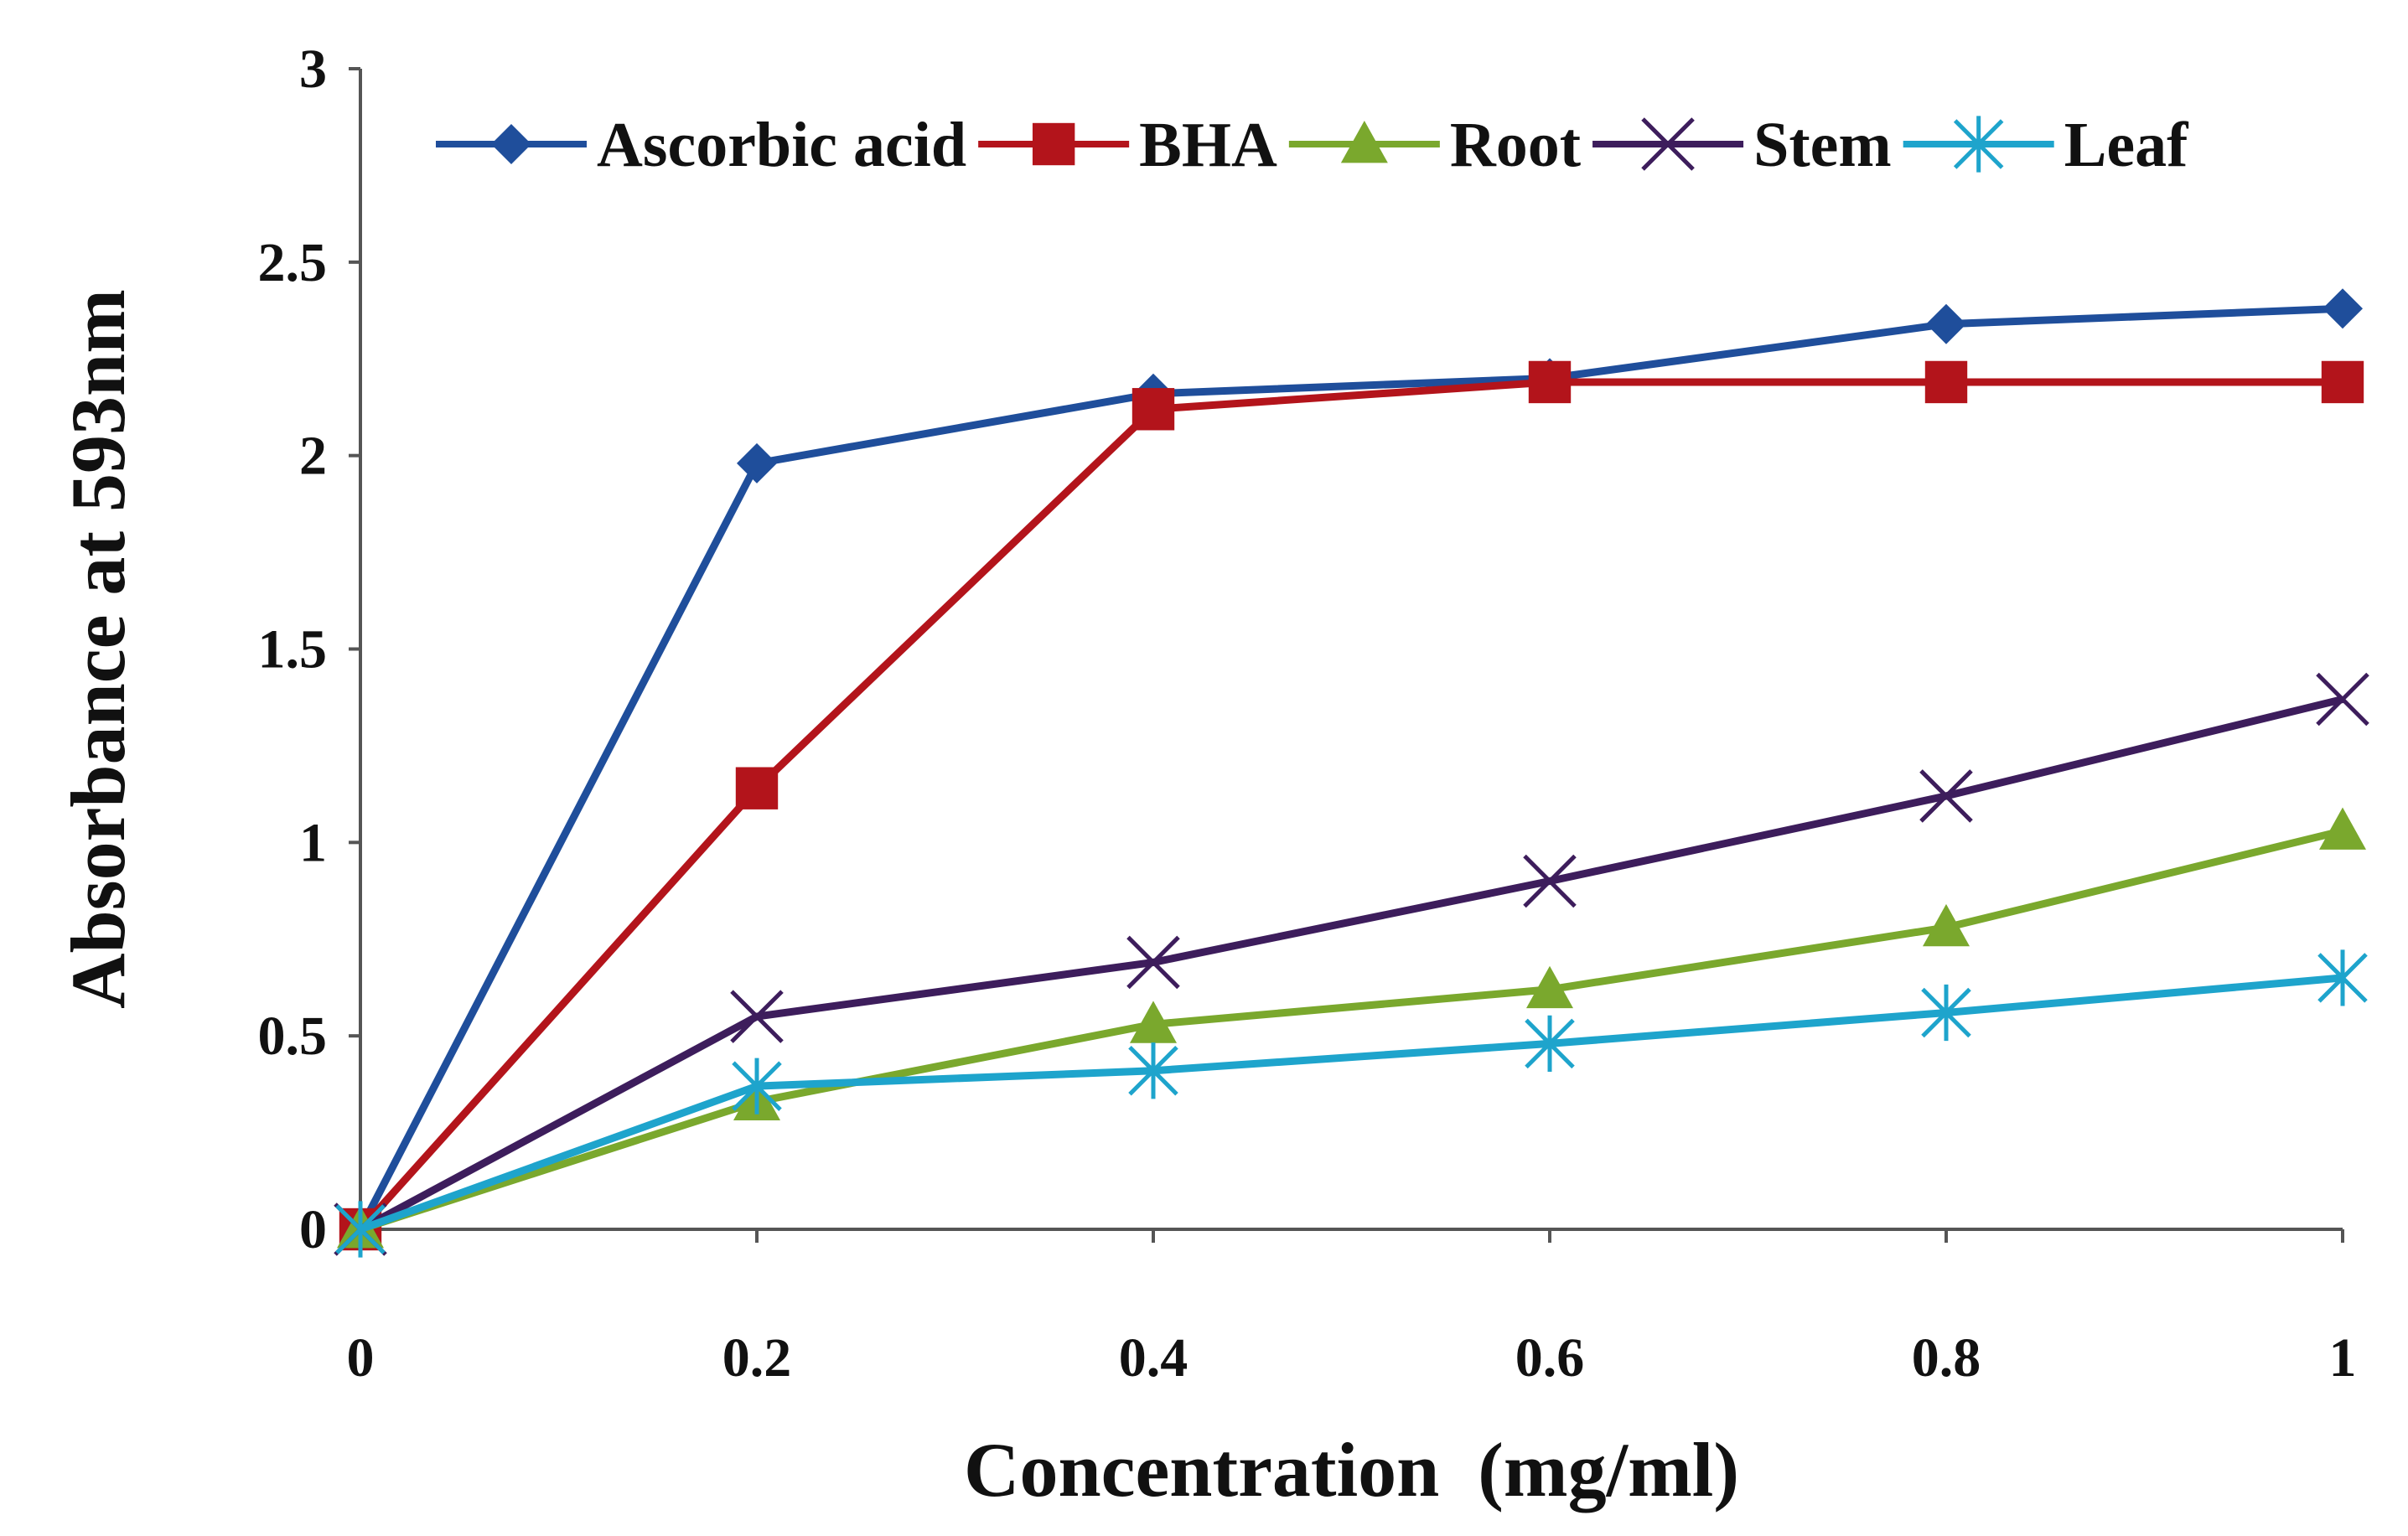 This screenshot has width=2408, height=1536. I want to click on x-tick-label: 0.6, so click(1550, 1358).